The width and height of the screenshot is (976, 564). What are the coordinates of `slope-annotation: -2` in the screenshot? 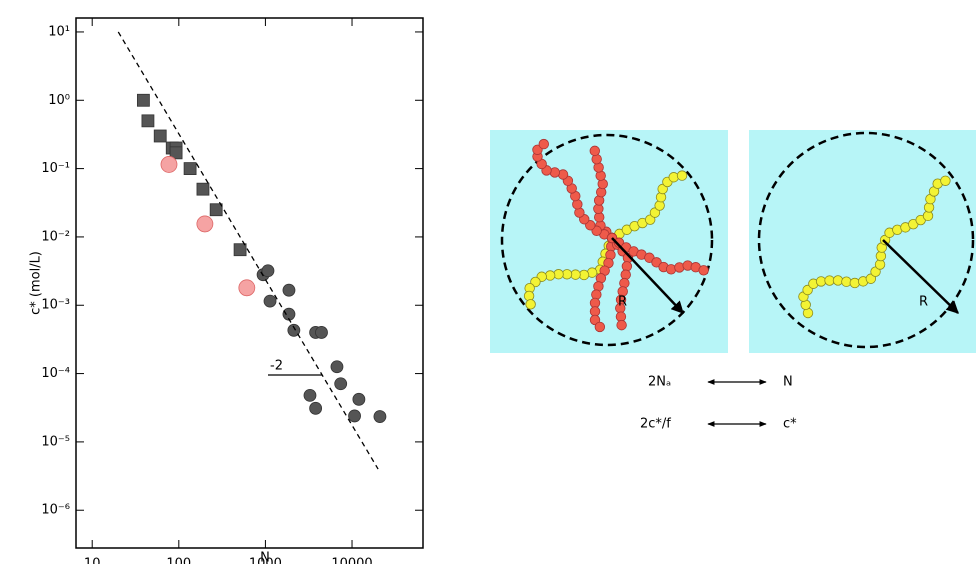 It's located at (276, 366).